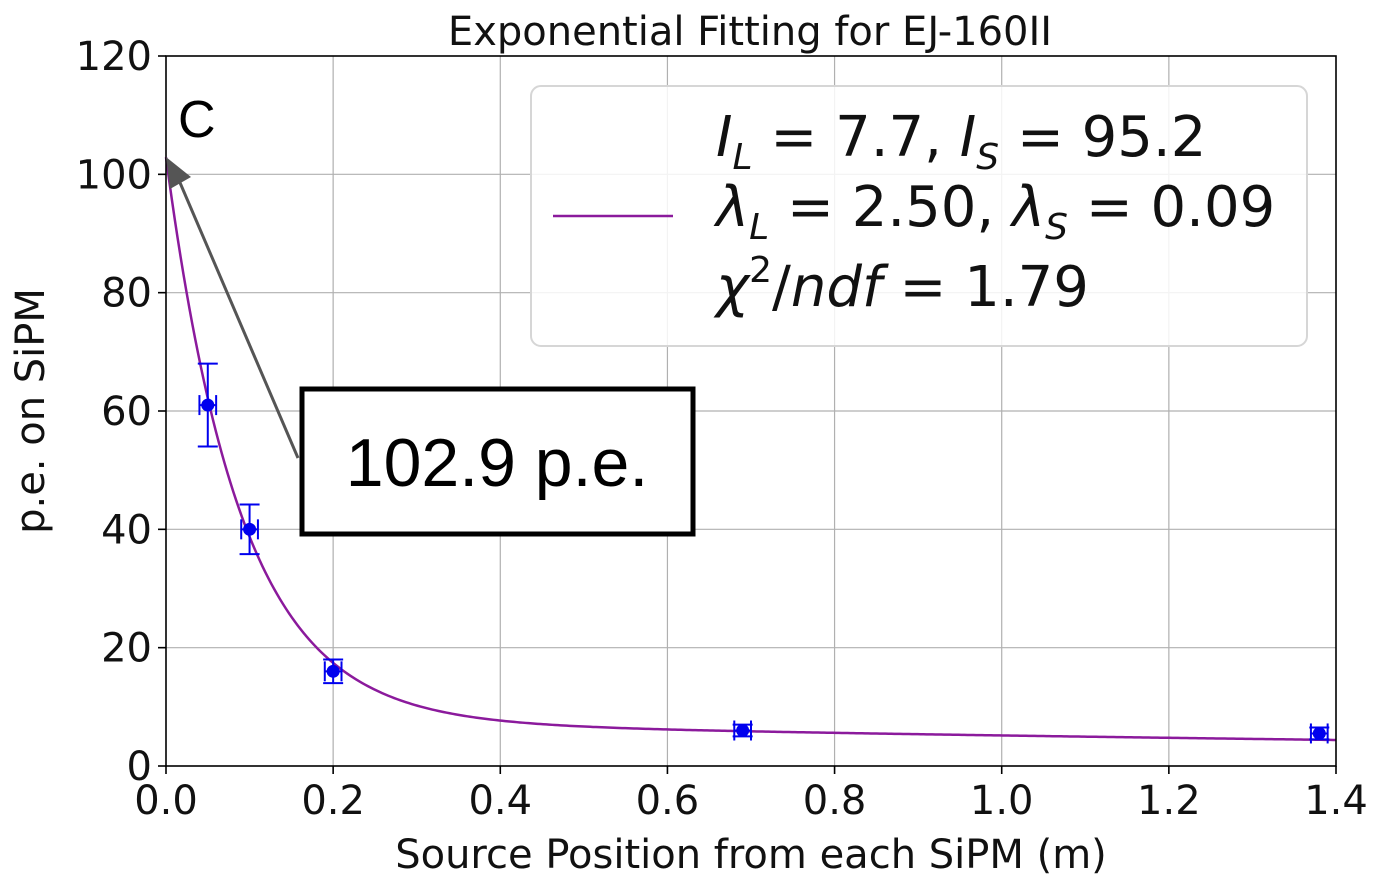 This screenshot has height=882, width=1378. What do you see at coordinates (126, 412) in the screenshot?
I see `y-tick-label: 60` at bounding box center [126, 412].